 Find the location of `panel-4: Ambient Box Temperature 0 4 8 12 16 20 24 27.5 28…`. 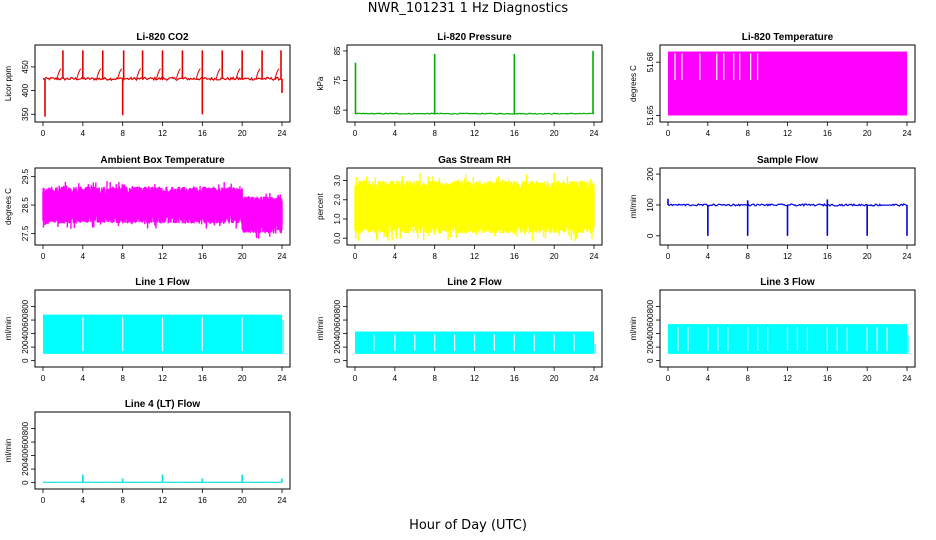

panel-4: Ambient Box Temperature 0 4 8 12 16 20 24 27.5 28… is located at coordinates (147, 208).